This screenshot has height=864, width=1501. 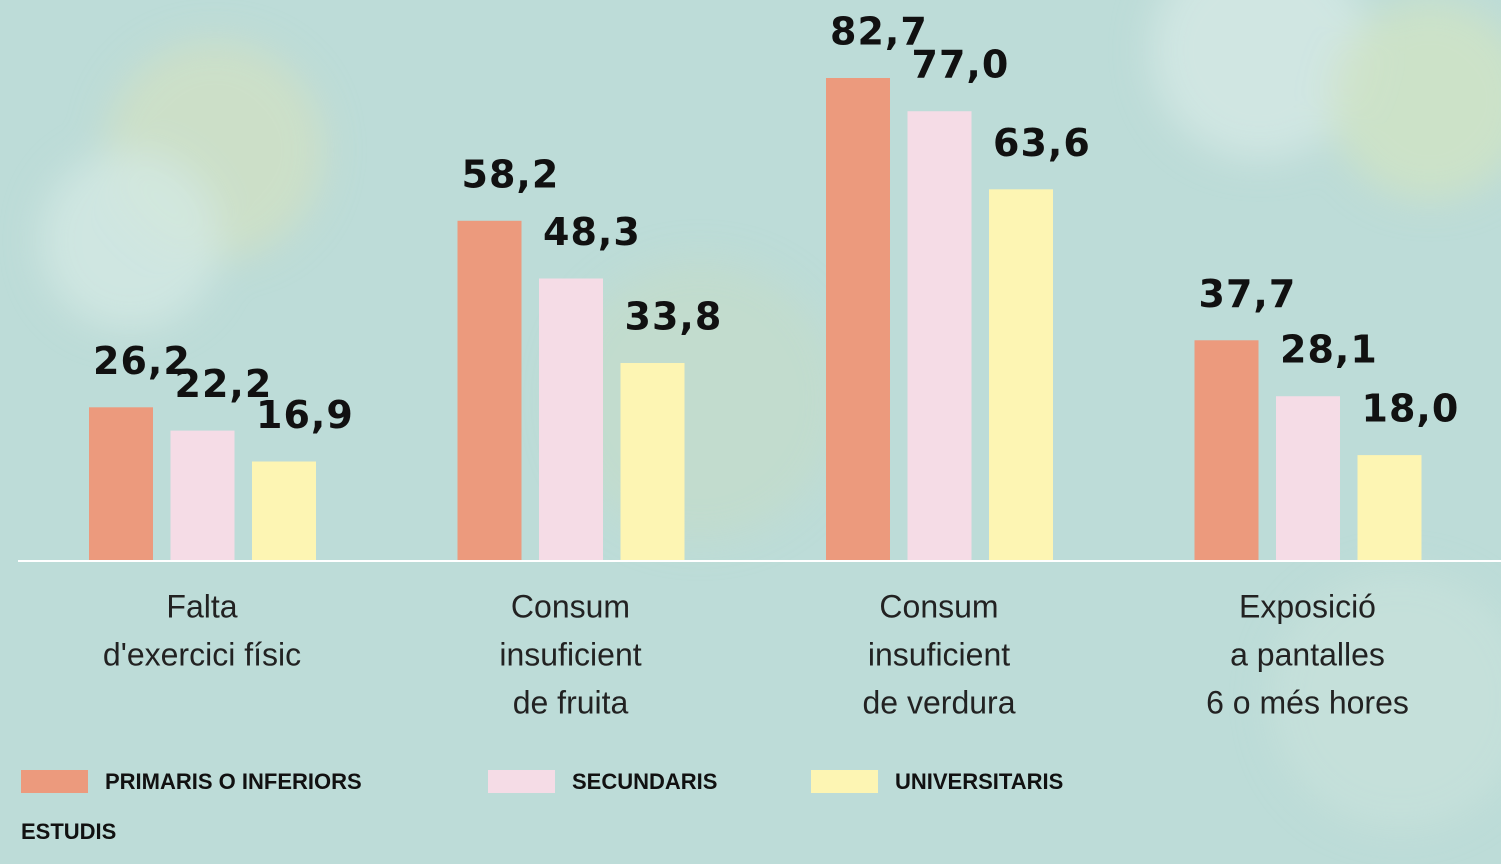 What do you see at coordinates (1307, 606) in the screenshot?
I see `x-tick-label: Exposició` at bounding box center [1307, 606].